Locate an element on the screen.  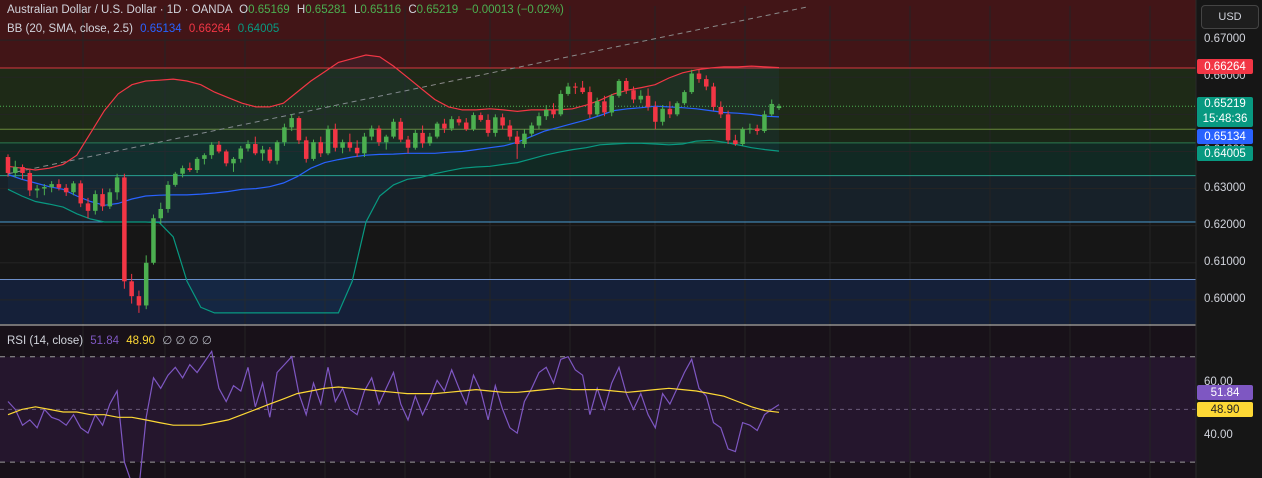
bb-basis-line is located at coordinates (393, 155).